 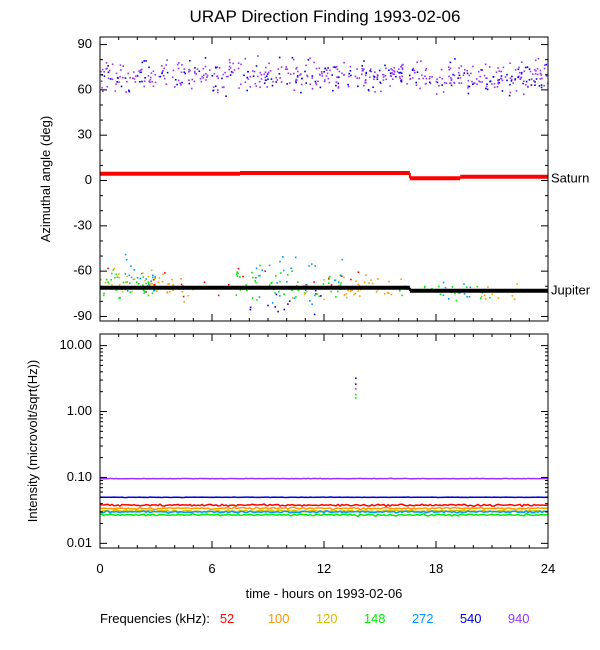 I want to click on intensity-tick-label: 1.00, so click(x=79, y=410).